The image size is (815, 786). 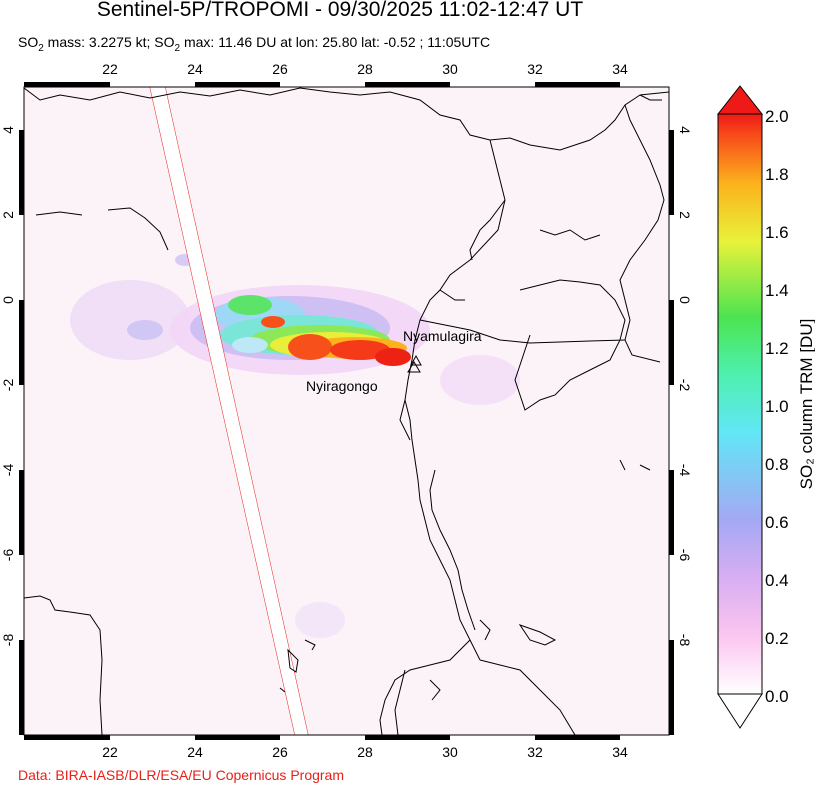 I want to click on colorbar-tick: 2.0, so click(x=777, y=116).